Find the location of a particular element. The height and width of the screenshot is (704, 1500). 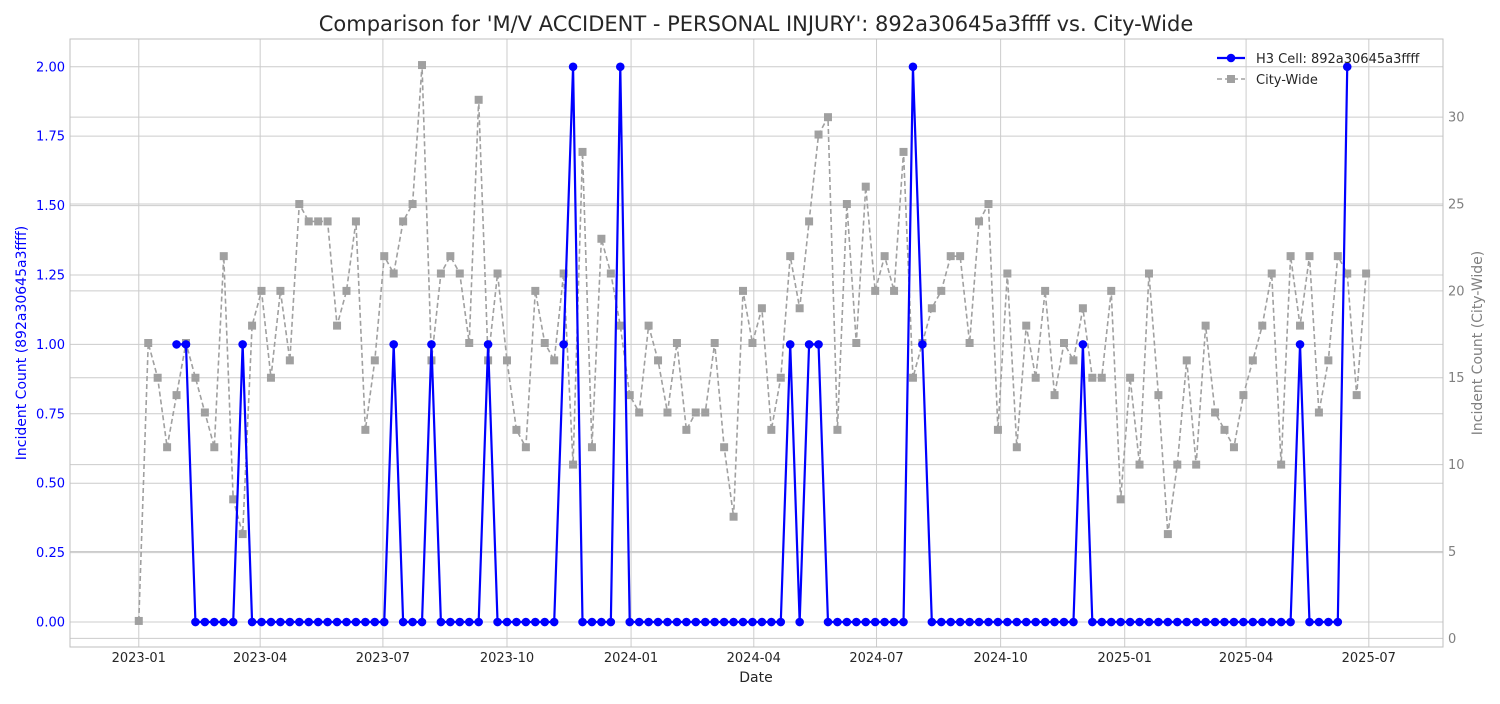

chart-legend: H3 Cell: 892a30645a3ffff City-Wide is located at coordinates (1318, 70).